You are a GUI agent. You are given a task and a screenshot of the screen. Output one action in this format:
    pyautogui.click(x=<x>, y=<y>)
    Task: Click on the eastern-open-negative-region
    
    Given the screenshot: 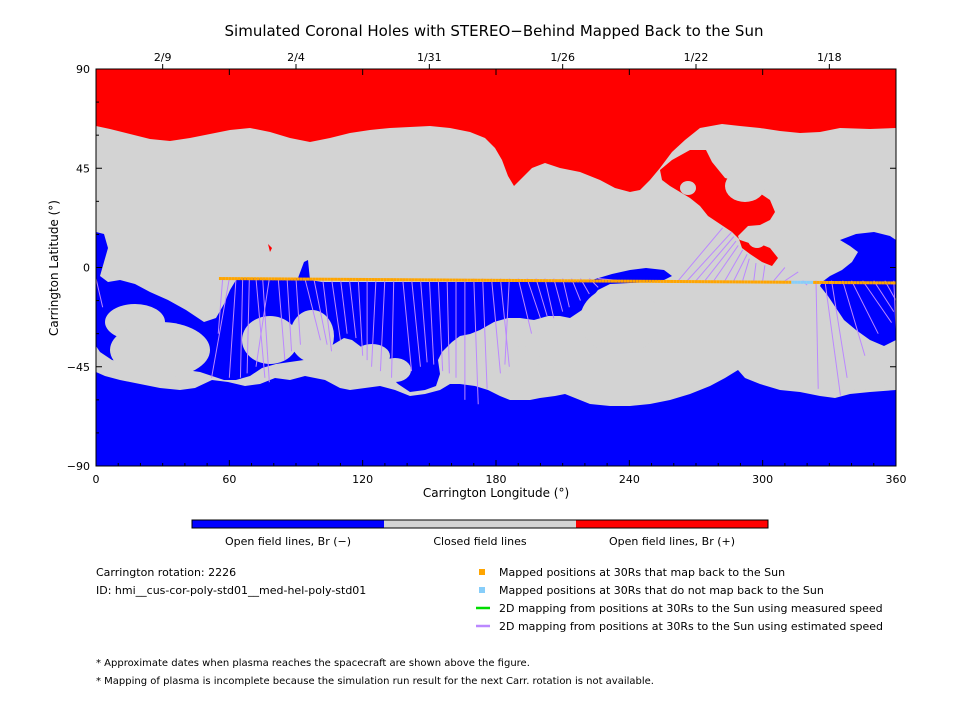 What is the action you would take?
    pyautogui.click(x=858, y=289)
    